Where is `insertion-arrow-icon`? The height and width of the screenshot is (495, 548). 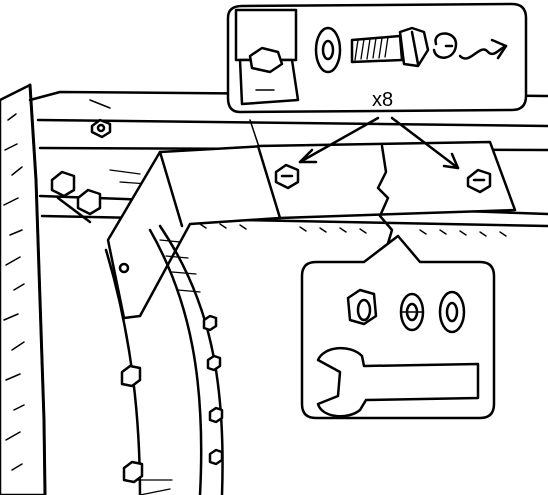 insertion-arrow-icon is located at coordinates (483, 49).